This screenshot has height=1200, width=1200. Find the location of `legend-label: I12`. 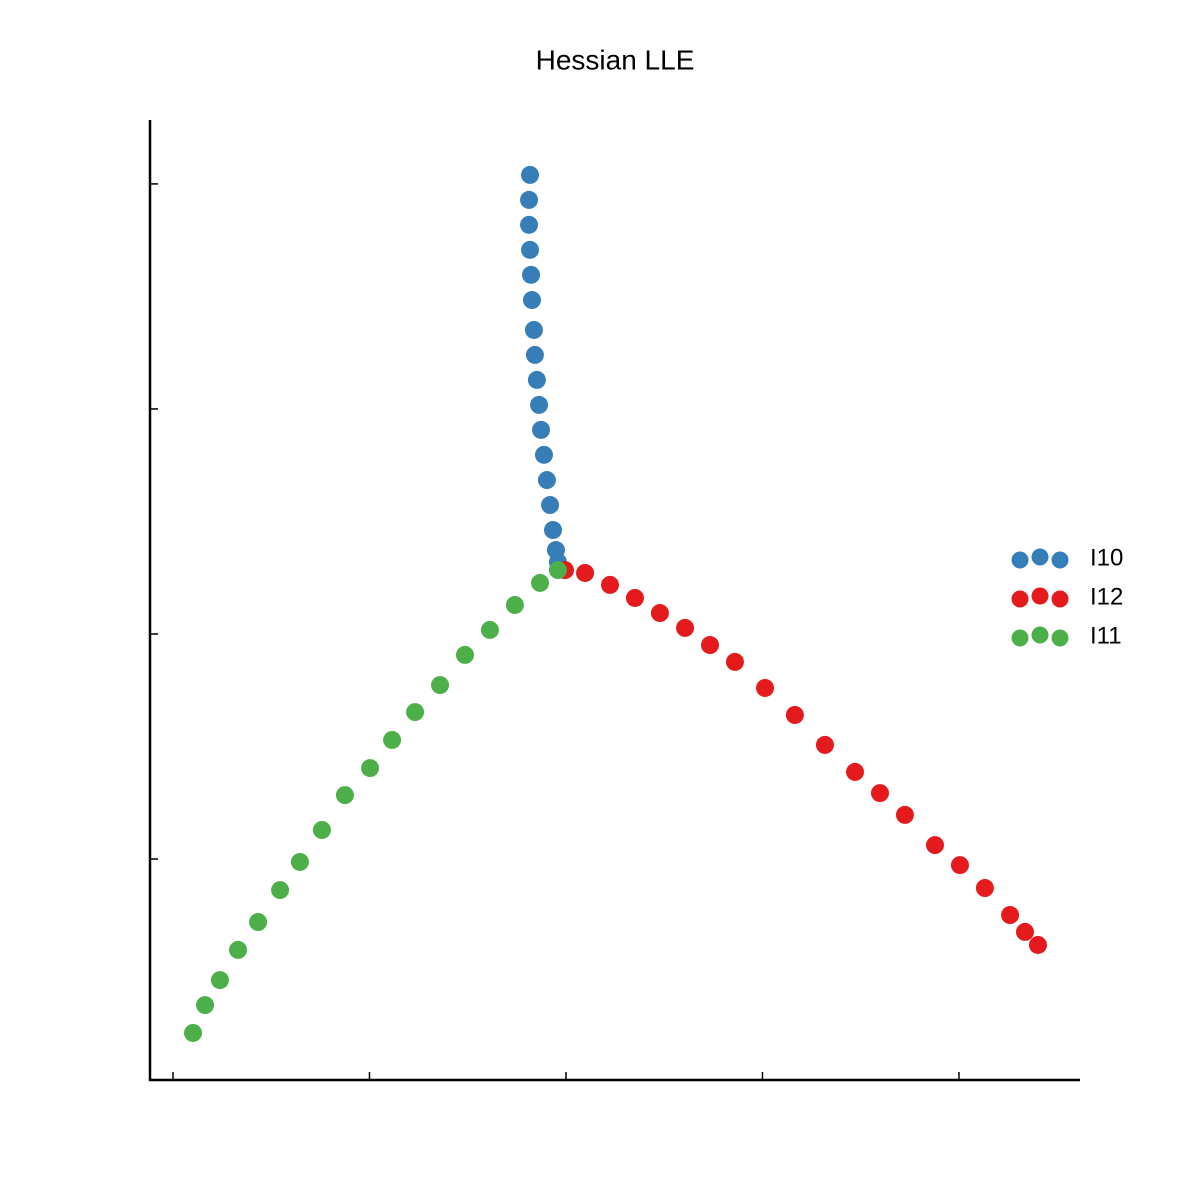

legend-label: I12 is located at coordinates (1106, 596).